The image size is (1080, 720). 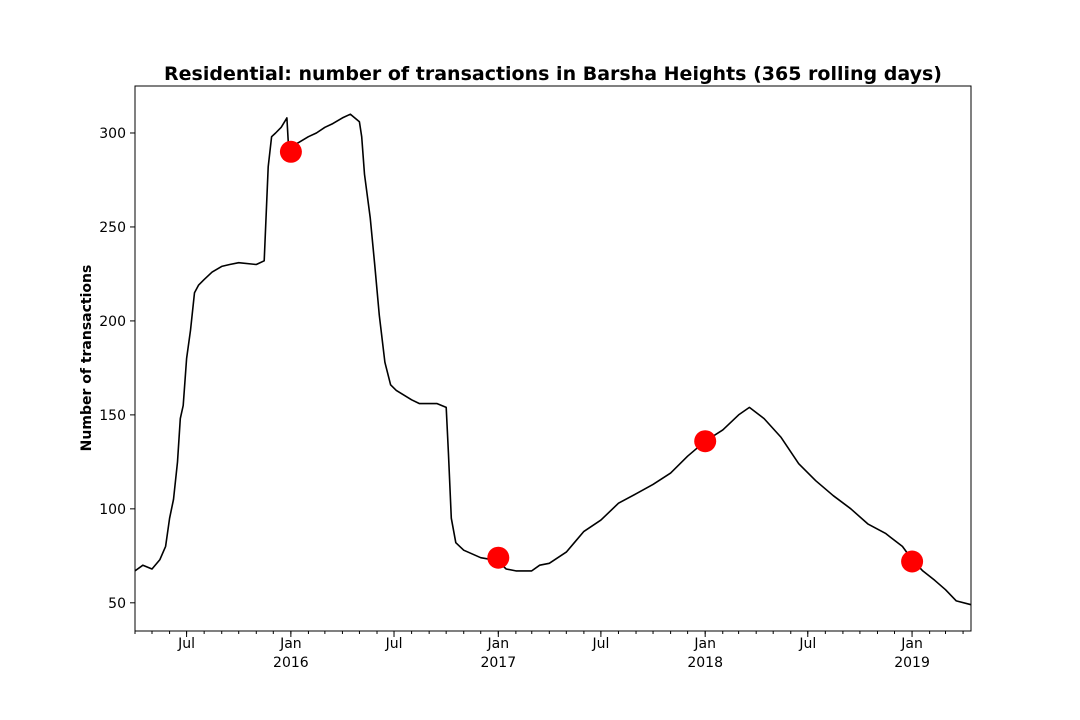 What do you see at coordinates (911, 644) in the screenshot?
I see `x-tick-label-2019-01-01: Jan` at bounding box center [911, 644].